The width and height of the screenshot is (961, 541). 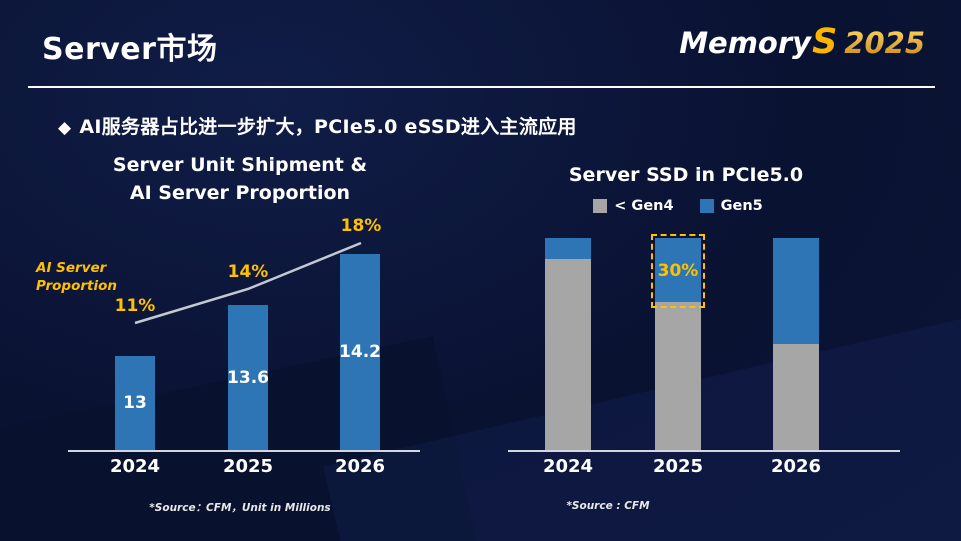 What do you see at coordinates (248, 272) in the screenshot?
I see `proportion-label-2025: 14%` at bounding box center [248, 272].